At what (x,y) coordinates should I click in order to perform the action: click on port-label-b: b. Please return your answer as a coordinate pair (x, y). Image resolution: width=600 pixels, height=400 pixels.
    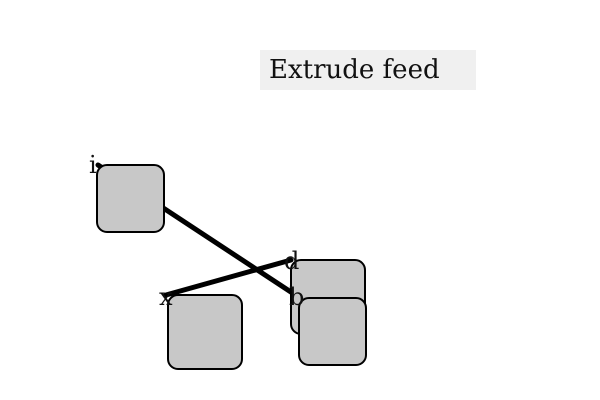
    Looking at the image, I should click on (297, 297).